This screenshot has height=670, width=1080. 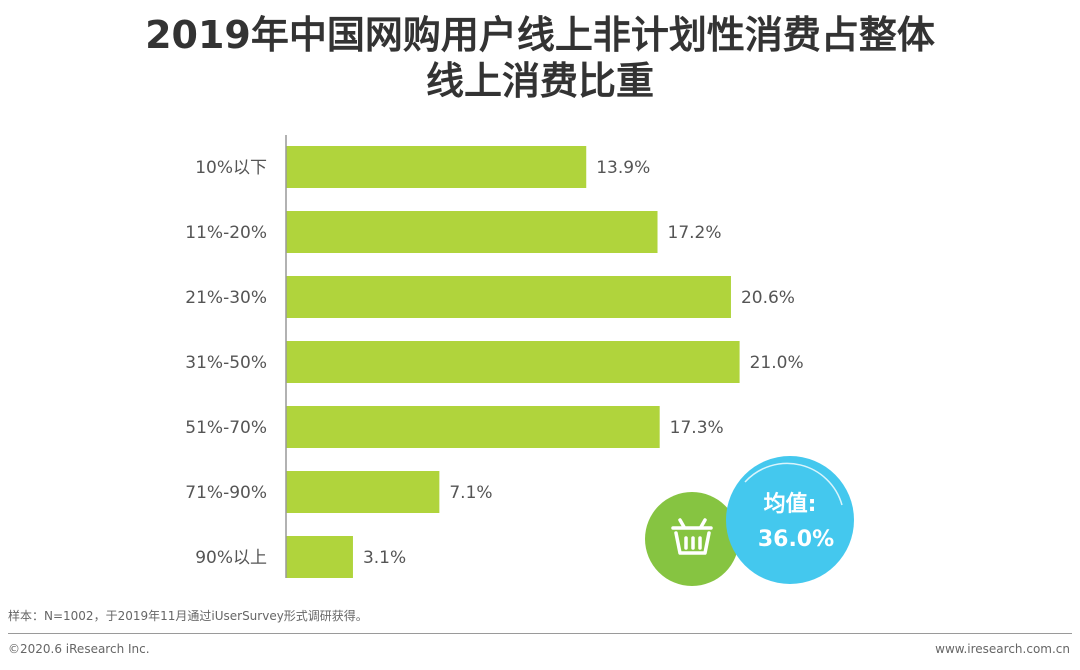 What do you see at coordinates (539, 81) in the screenshot?
I see `title-line-2: 线上消费比重` at bounding box center [539, 81].